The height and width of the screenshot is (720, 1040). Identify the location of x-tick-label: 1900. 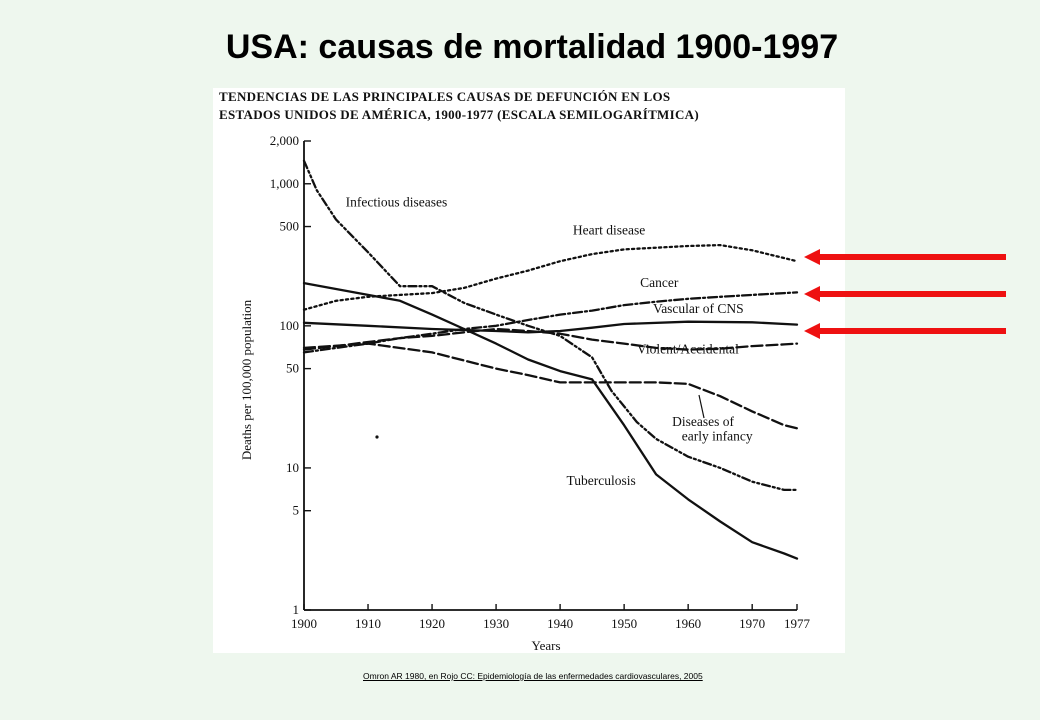
(304, 623).